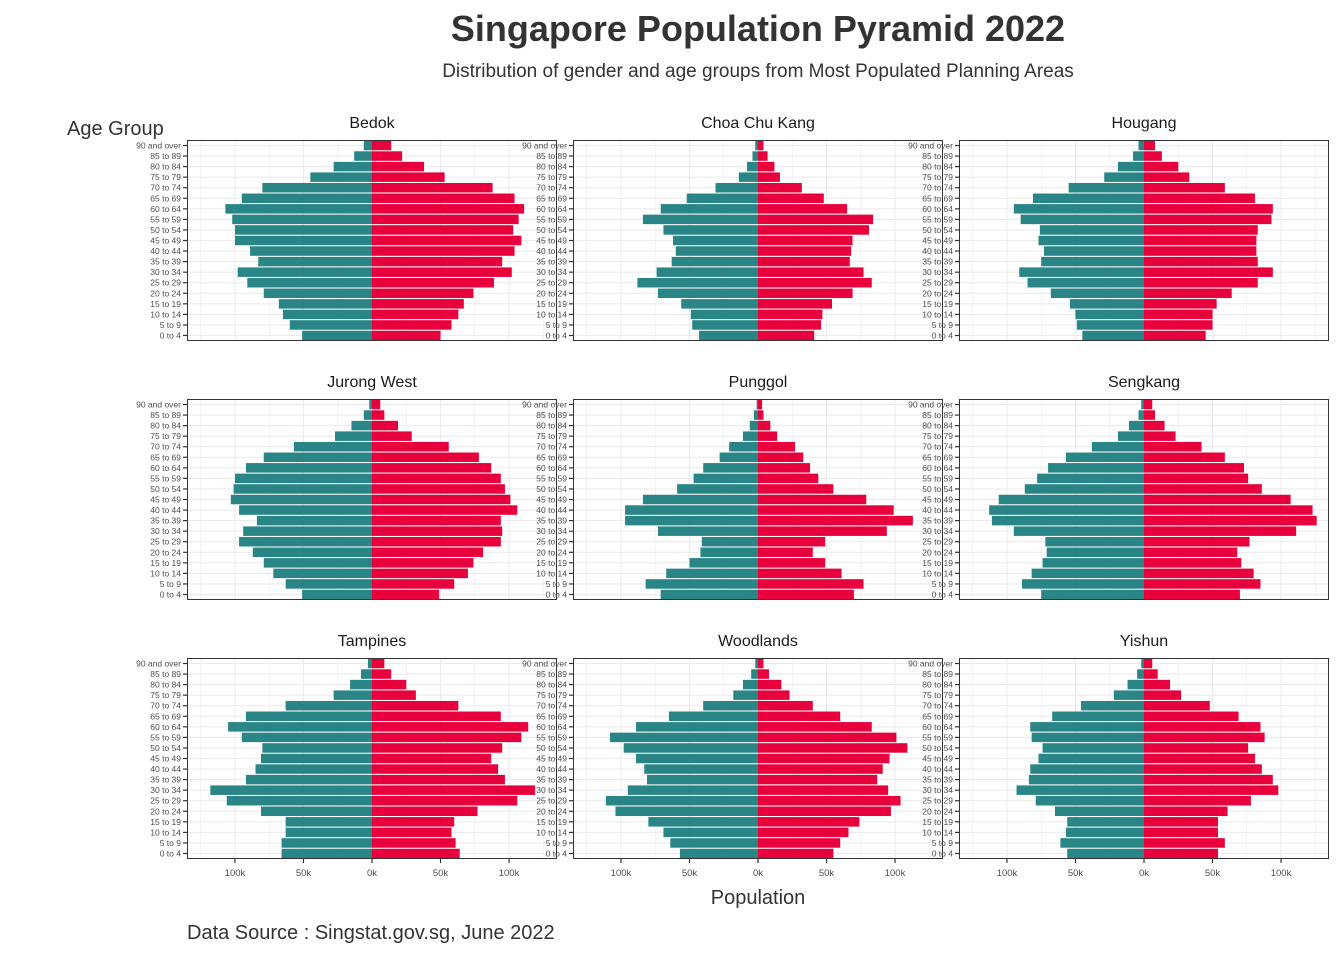 This screenshot has height=960, width=1344. What do you see at coordinates (372, 641) in the screenshot?
I see `facet-label: Tampines` at bounding box center [372, 641].